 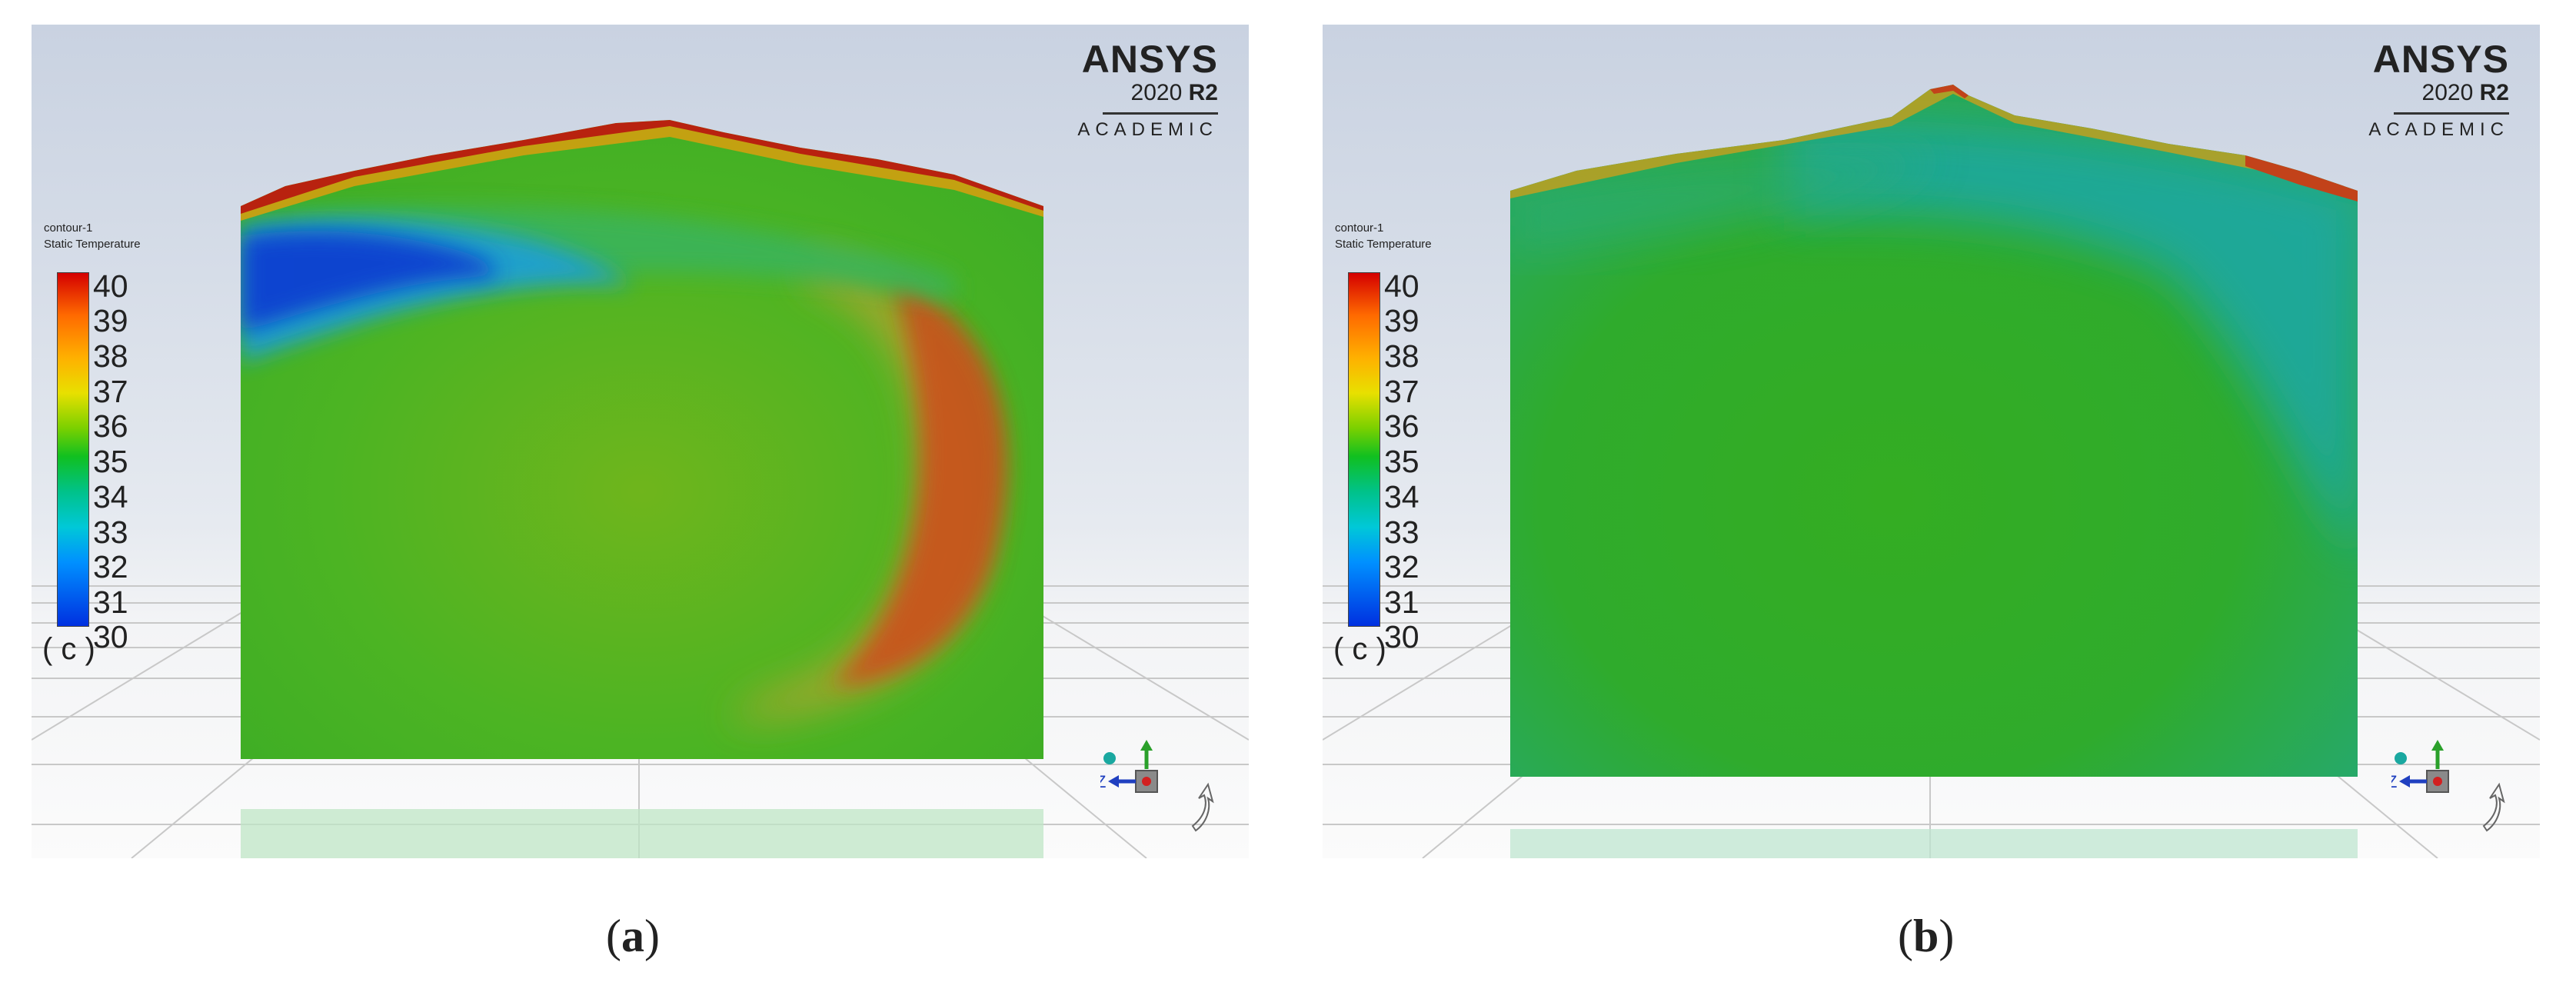 I want to click on caption-b: (b), so click(x=1926, y=936).